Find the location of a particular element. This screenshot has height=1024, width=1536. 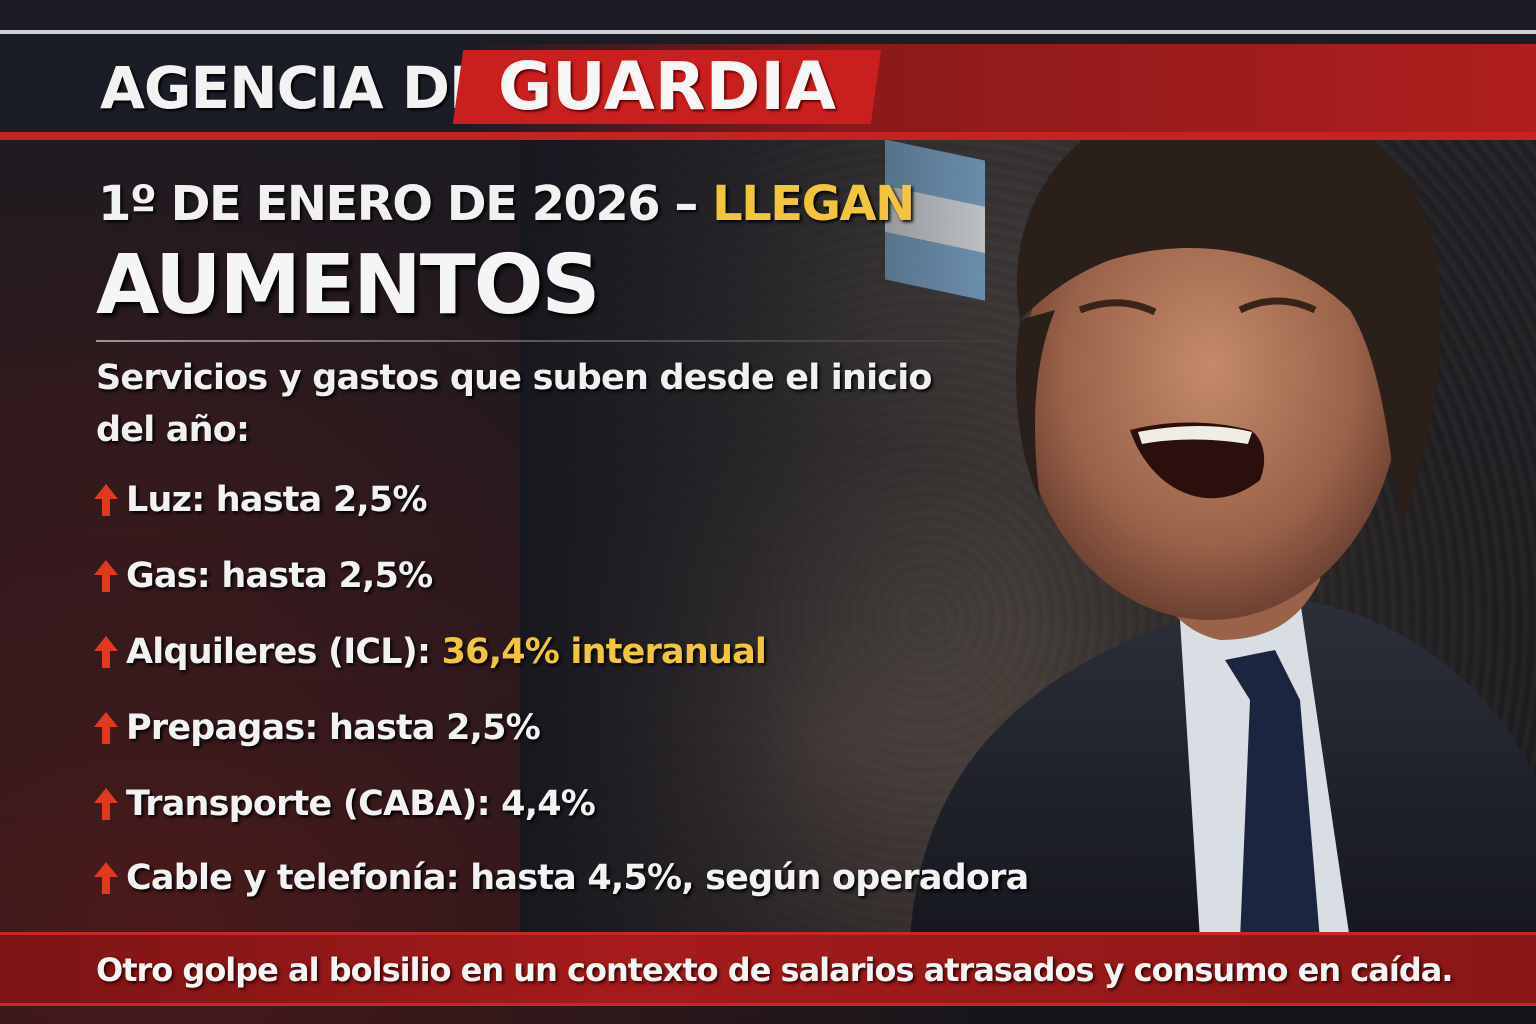

list-item-alquileres: Alquileres (ICL): 36,4% interanual is located at coordinates (429, 652).